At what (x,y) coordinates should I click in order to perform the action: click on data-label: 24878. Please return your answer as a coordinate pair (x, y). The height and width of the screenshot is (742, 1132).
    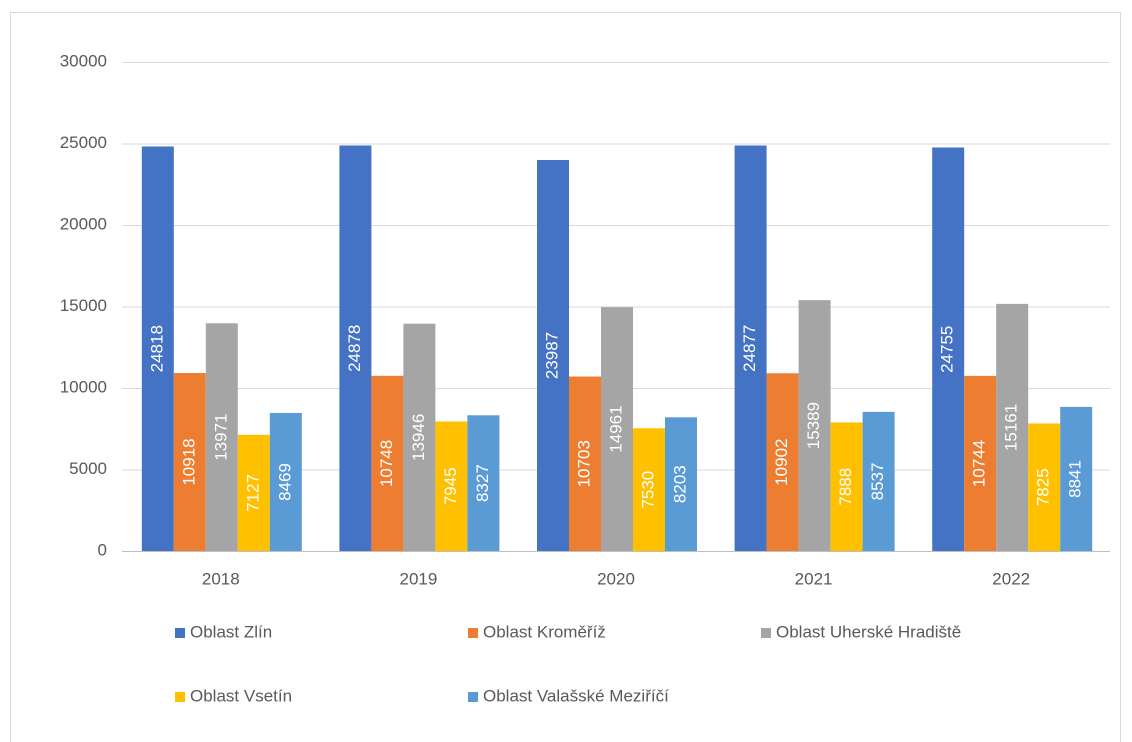
    Looking at the image, I should click on (354, 348).